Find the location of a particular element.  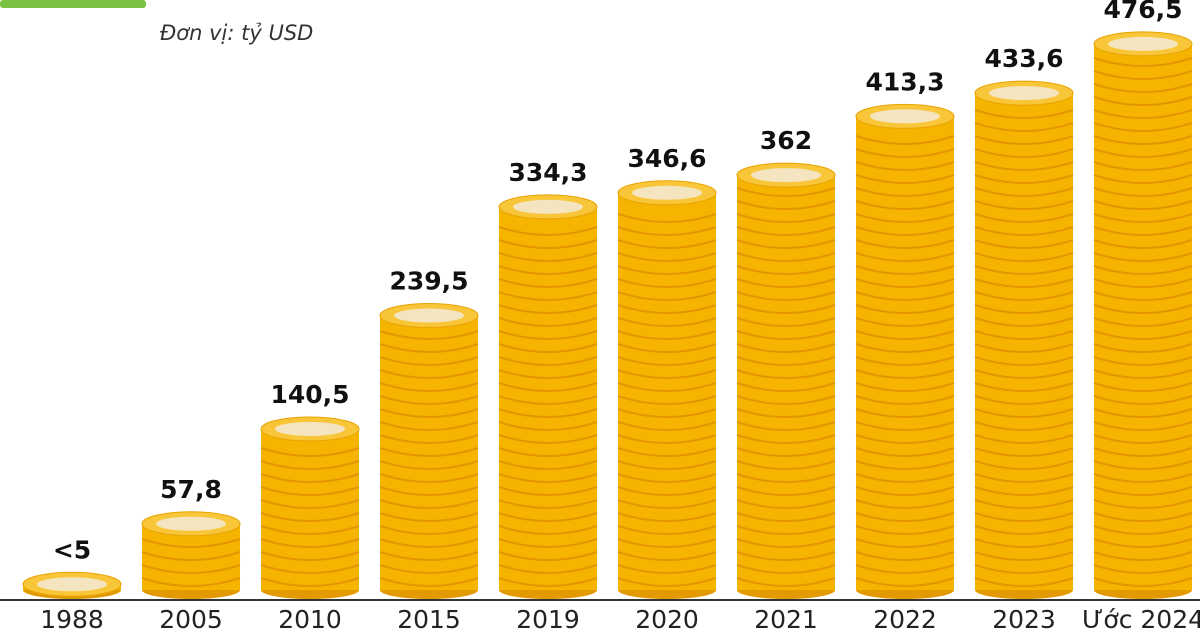

x-tick-label: 2020 is located at coordinates (667, 617).